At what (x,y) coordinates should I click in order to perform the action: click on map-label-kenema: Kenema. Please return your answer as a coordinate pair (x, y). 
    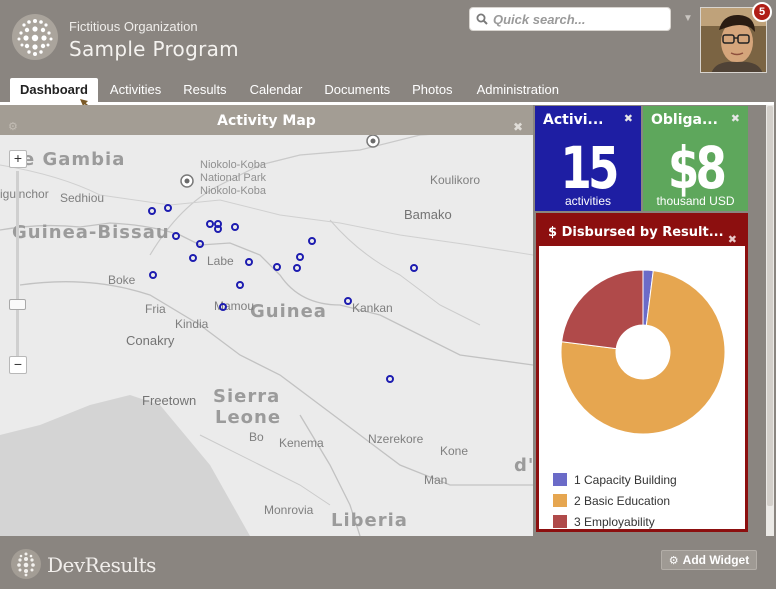
    Looking at the image, I should click on (301, 443).